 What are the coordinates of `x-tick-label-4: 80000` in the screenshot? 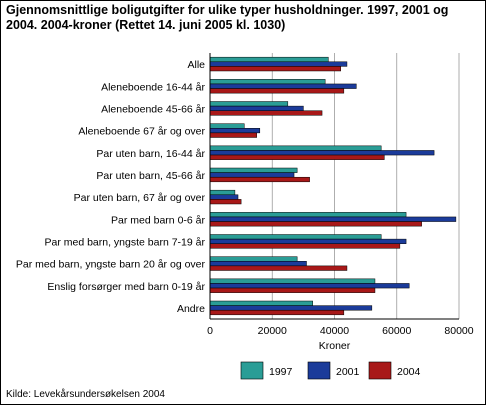 It's located at (458, 331).